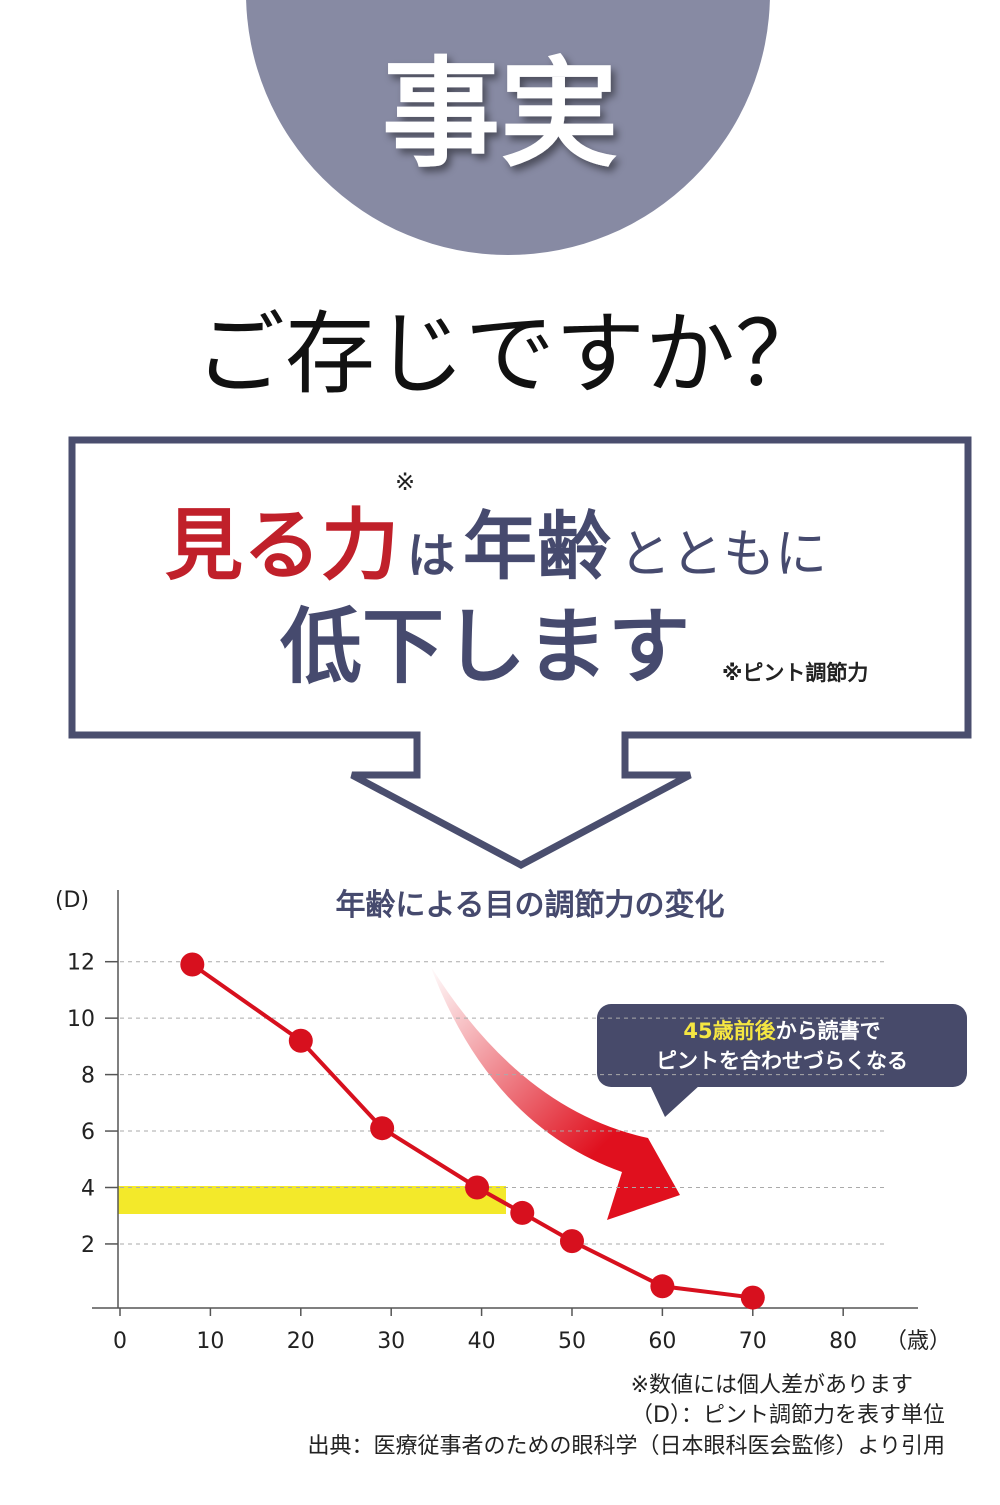  I want to click on bubble-highlight: 45歳前後, so click(729, 1031).